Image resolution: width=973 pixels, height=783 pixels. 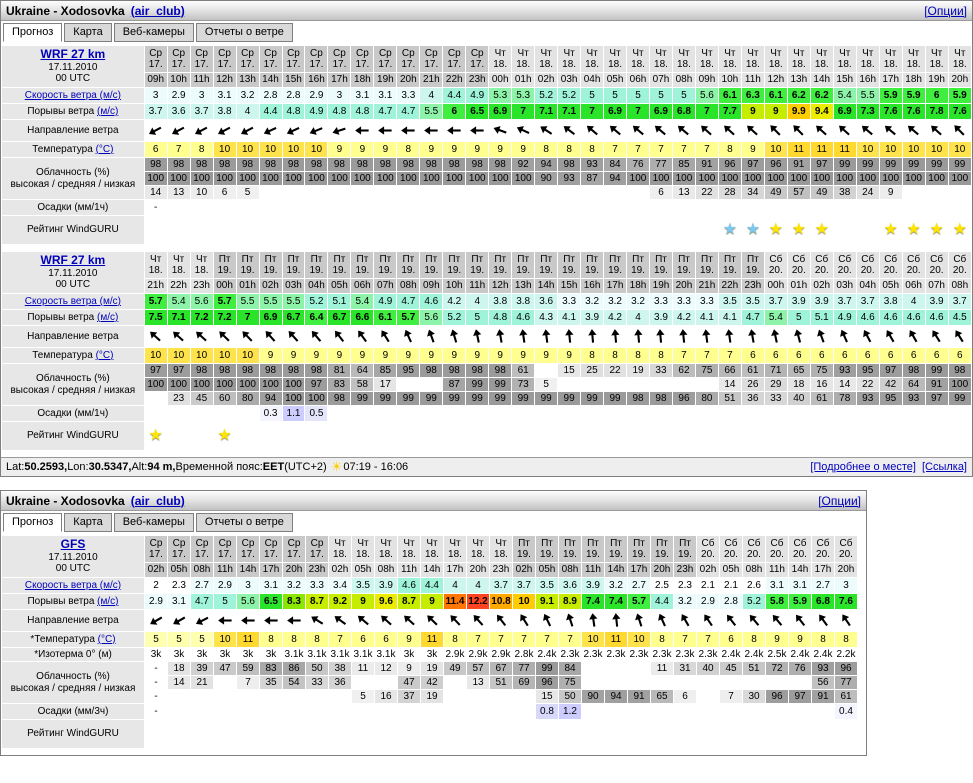 What do you see at coordinates (775, 398) in the screenshot?
I see `cloud-low-cell: 33` at bounding box center [775, 398].